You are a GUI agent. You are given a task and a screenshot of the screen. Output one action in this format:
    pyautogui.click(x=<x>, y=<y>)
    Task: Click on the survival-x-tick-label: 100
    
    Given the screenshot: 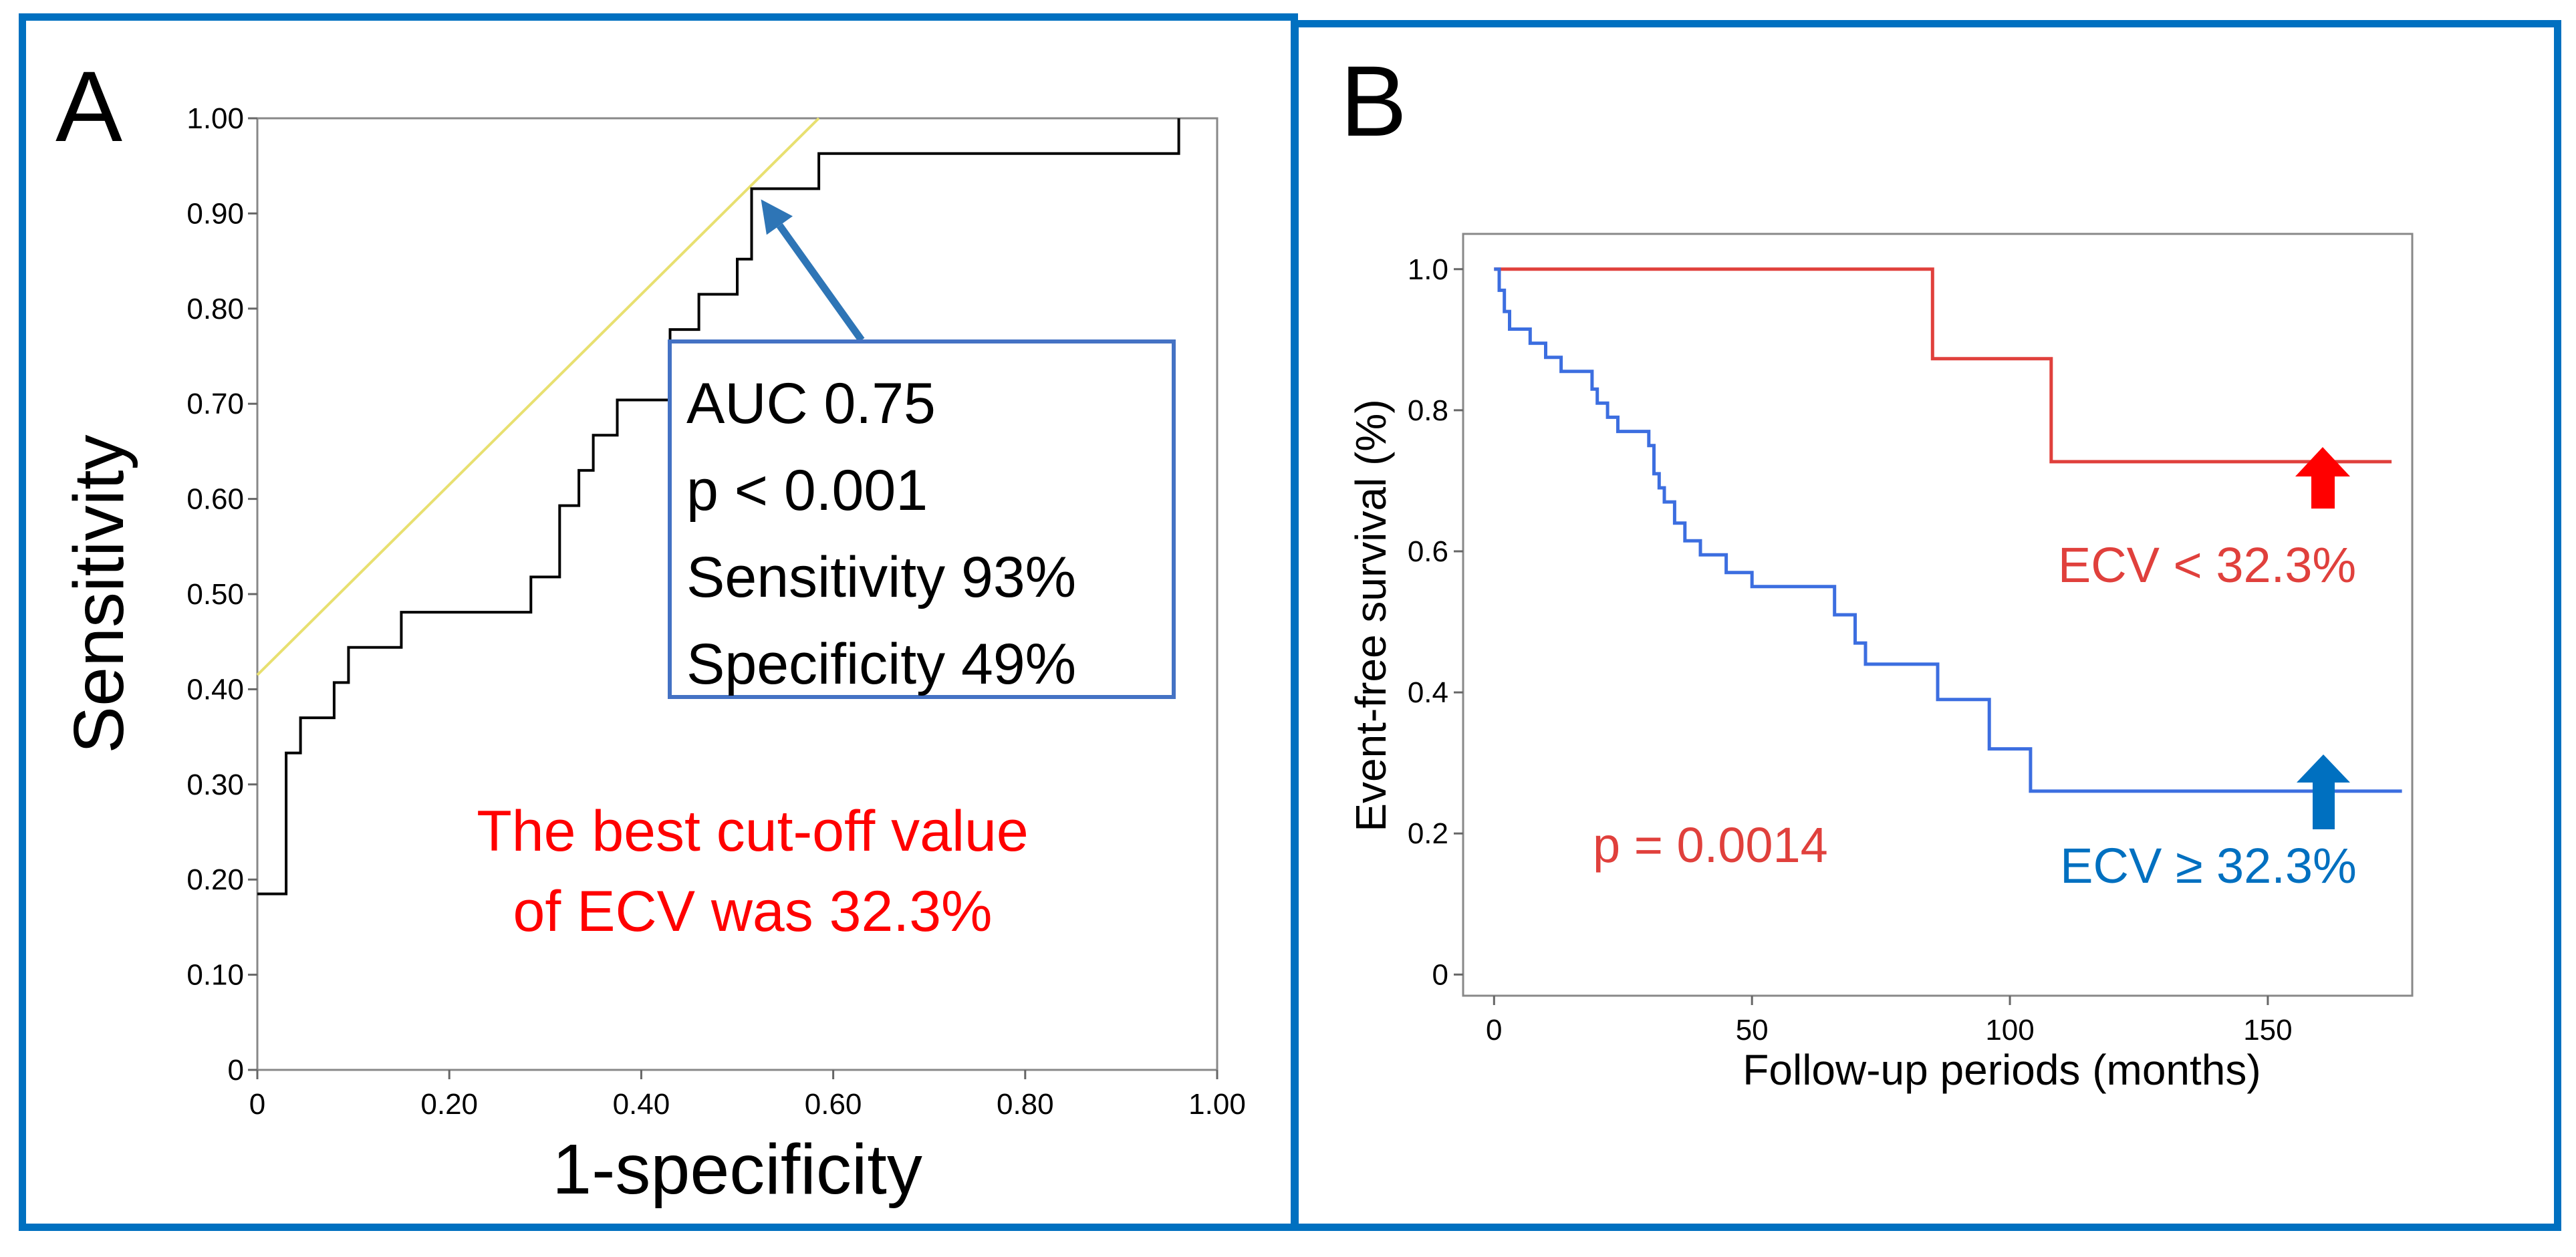 What is the action you would take?
    pyautogui.click(x=2009, y=1030)
    